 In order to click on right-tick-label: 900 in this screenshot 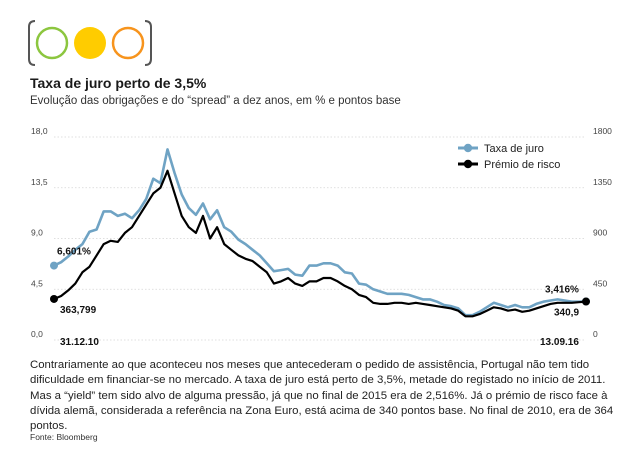, I will do `click(600, 233)`.